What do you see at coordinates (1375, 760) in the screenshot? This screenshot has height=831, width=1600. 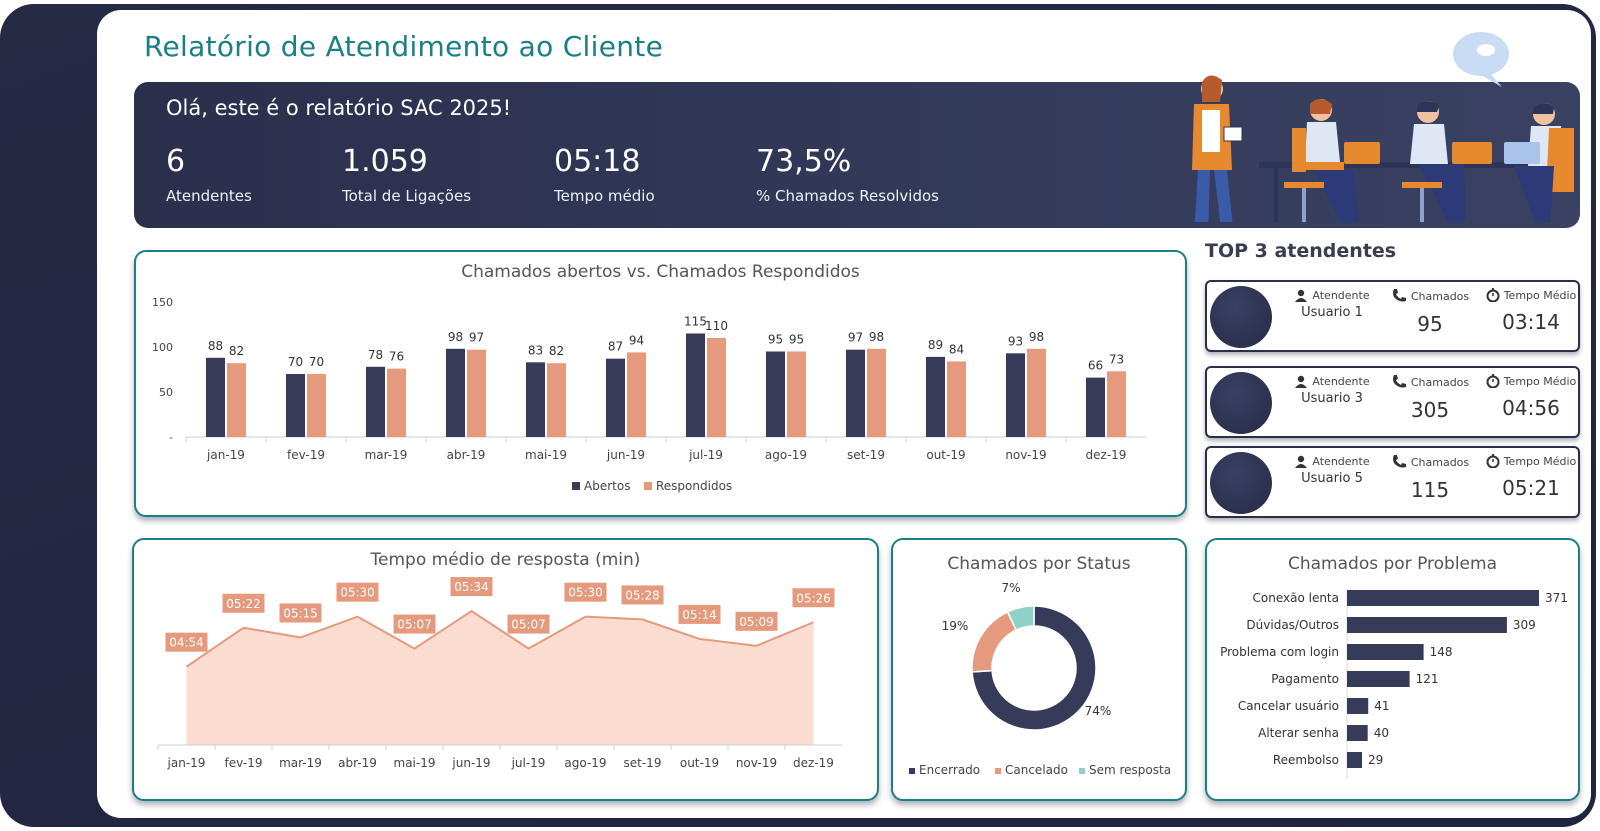 I see `data-label: 29` at bounding box center [1375, 760].